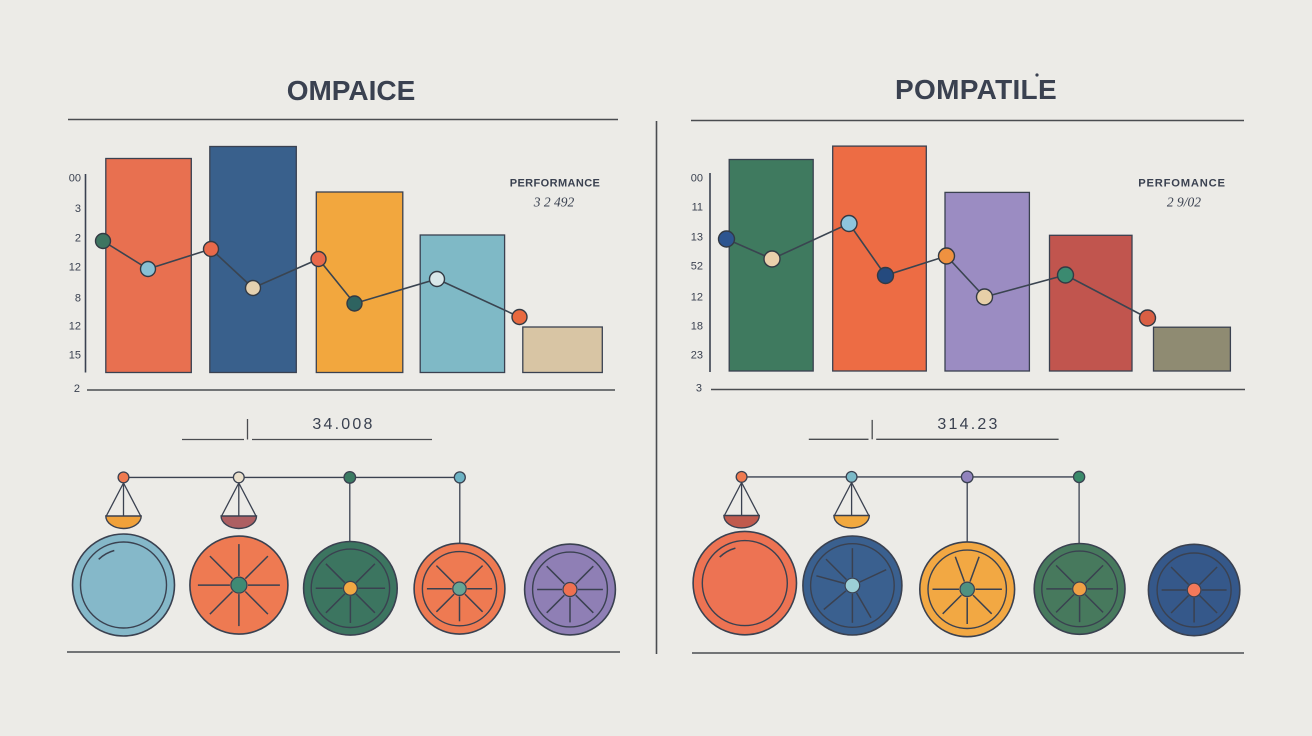 This screenshot has height=736, width=1312. I want to click on svg-text: PERFOMANCE, so click(1182, 184).